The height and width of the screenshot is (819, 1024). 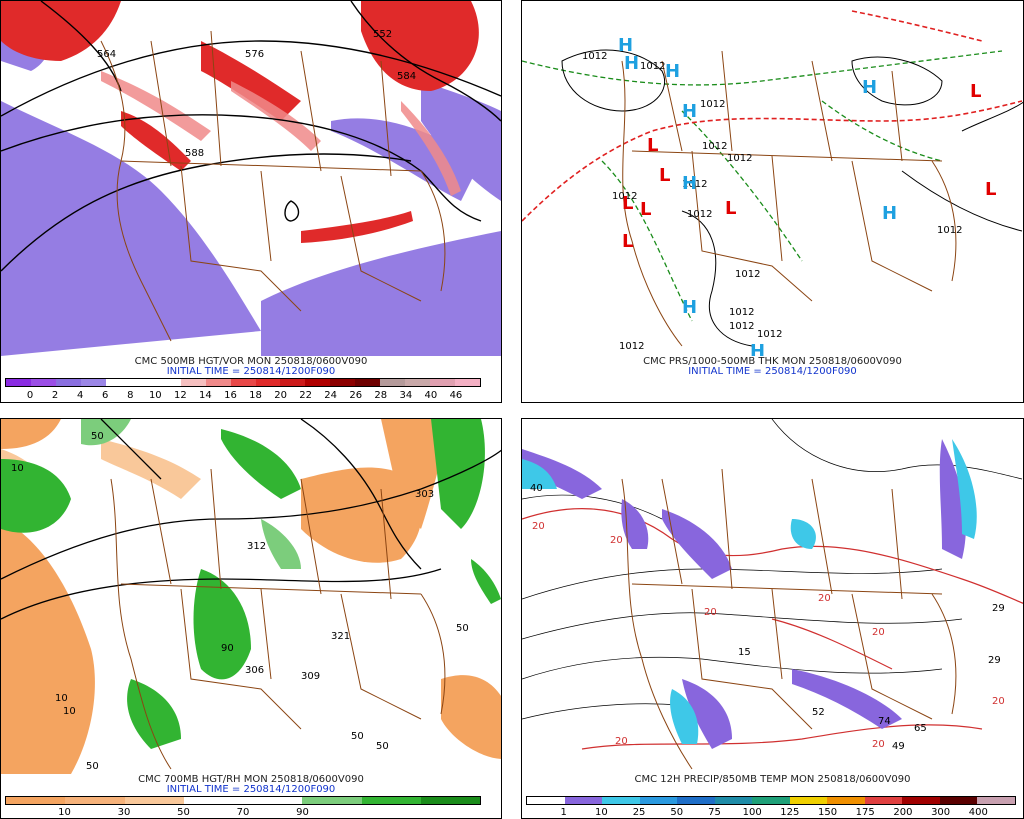 What do you see at coordinates (331, 395) in the screenshot?
I see `colorbar-tick-label: 24` at bounding box center [331, 395].